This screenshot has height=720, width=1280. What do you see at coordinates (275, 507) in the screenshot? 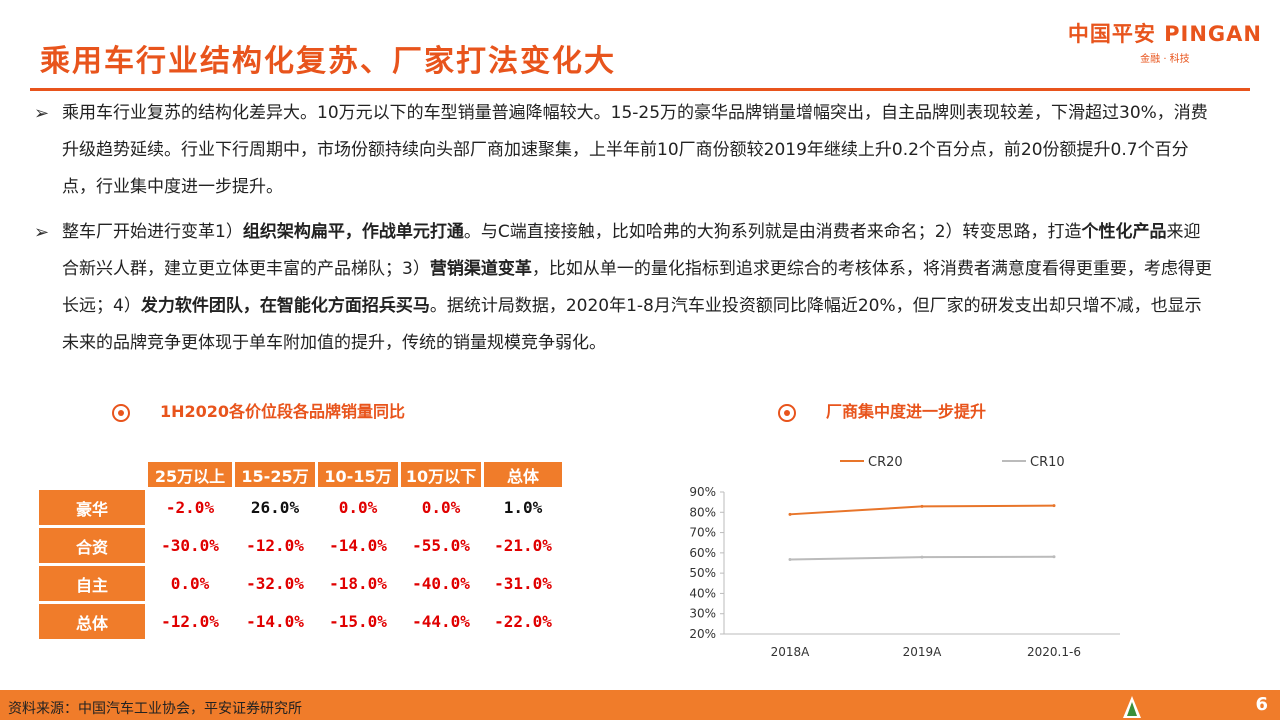
I see `table-cell: 26.0%` at bounding box center [275, 507].